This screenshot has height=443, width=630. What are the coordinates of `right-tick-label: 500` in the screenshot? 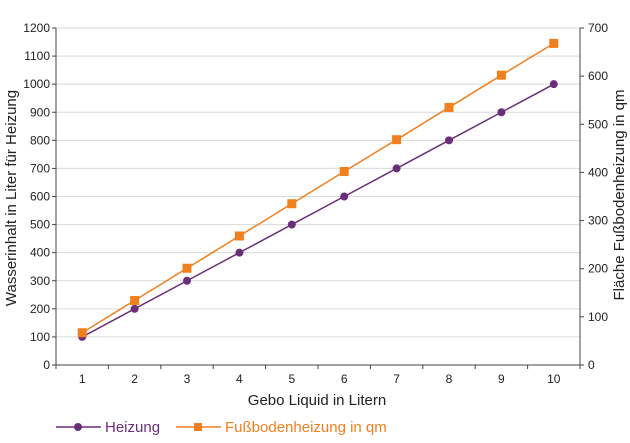 It's located at (598, 124).